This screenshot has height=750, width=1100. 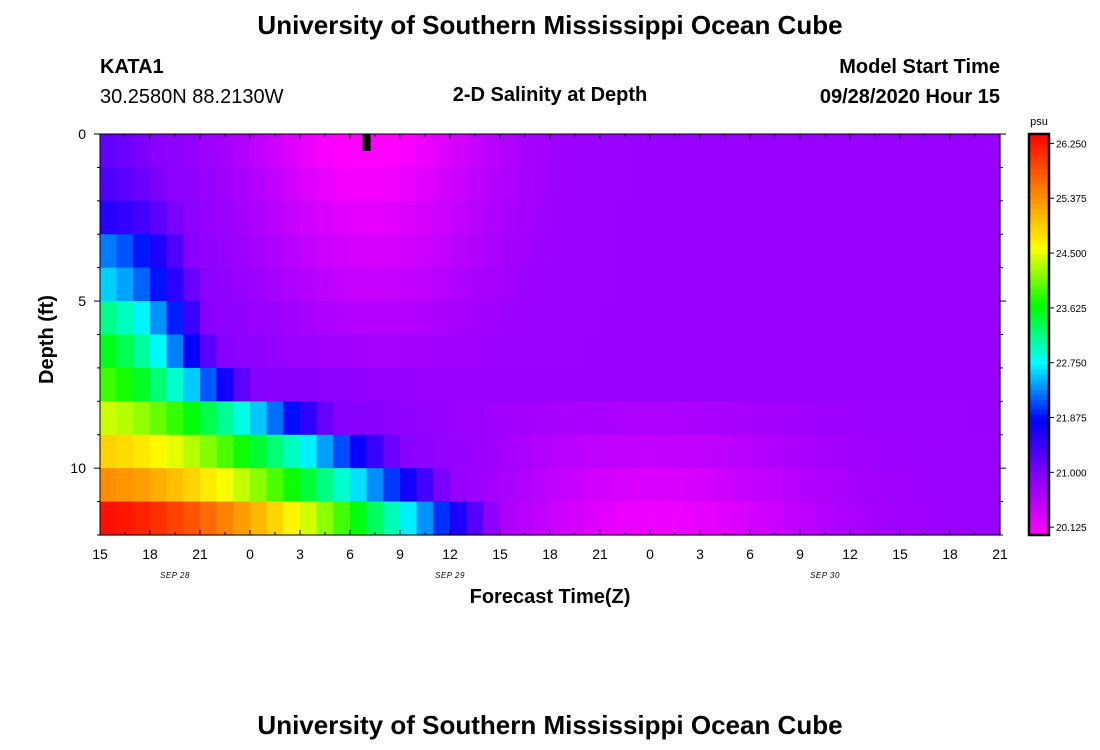 What do you see at coordinates (450, 554) in the screenshot?
I see `x-tick-label: 12` at bounding box center [450, 554].